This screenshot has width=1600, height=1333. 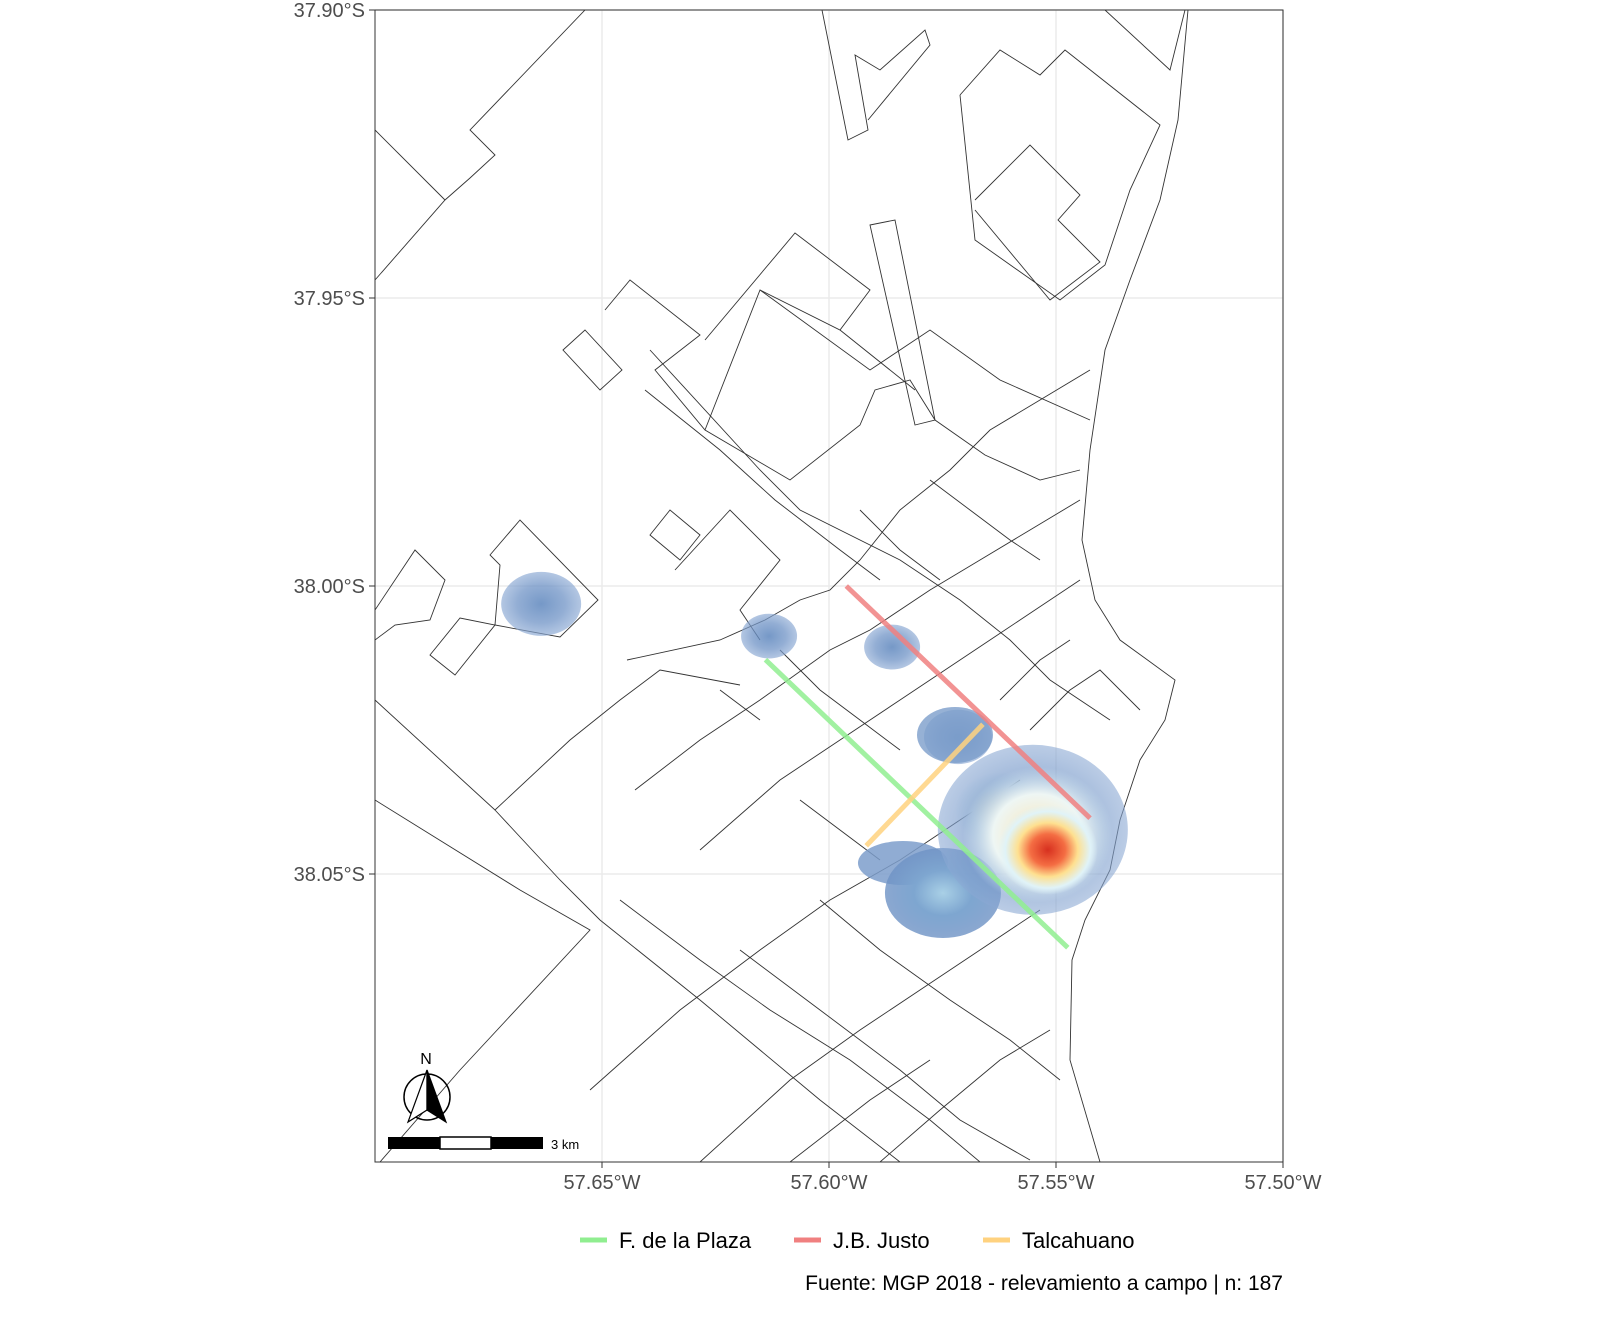 What do you see at coordinates (685, 1240) in the screenshot?
I see `legend-label: F. de la Plaza` at bounding box center [685, 1240].